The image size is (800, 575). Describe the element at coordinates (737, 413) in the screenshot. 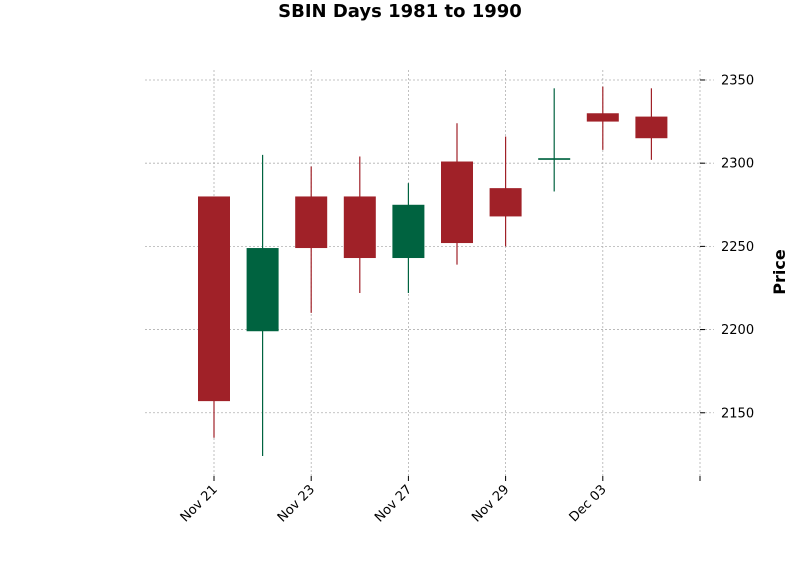

I see `y-tick-label: 2150` at that location.